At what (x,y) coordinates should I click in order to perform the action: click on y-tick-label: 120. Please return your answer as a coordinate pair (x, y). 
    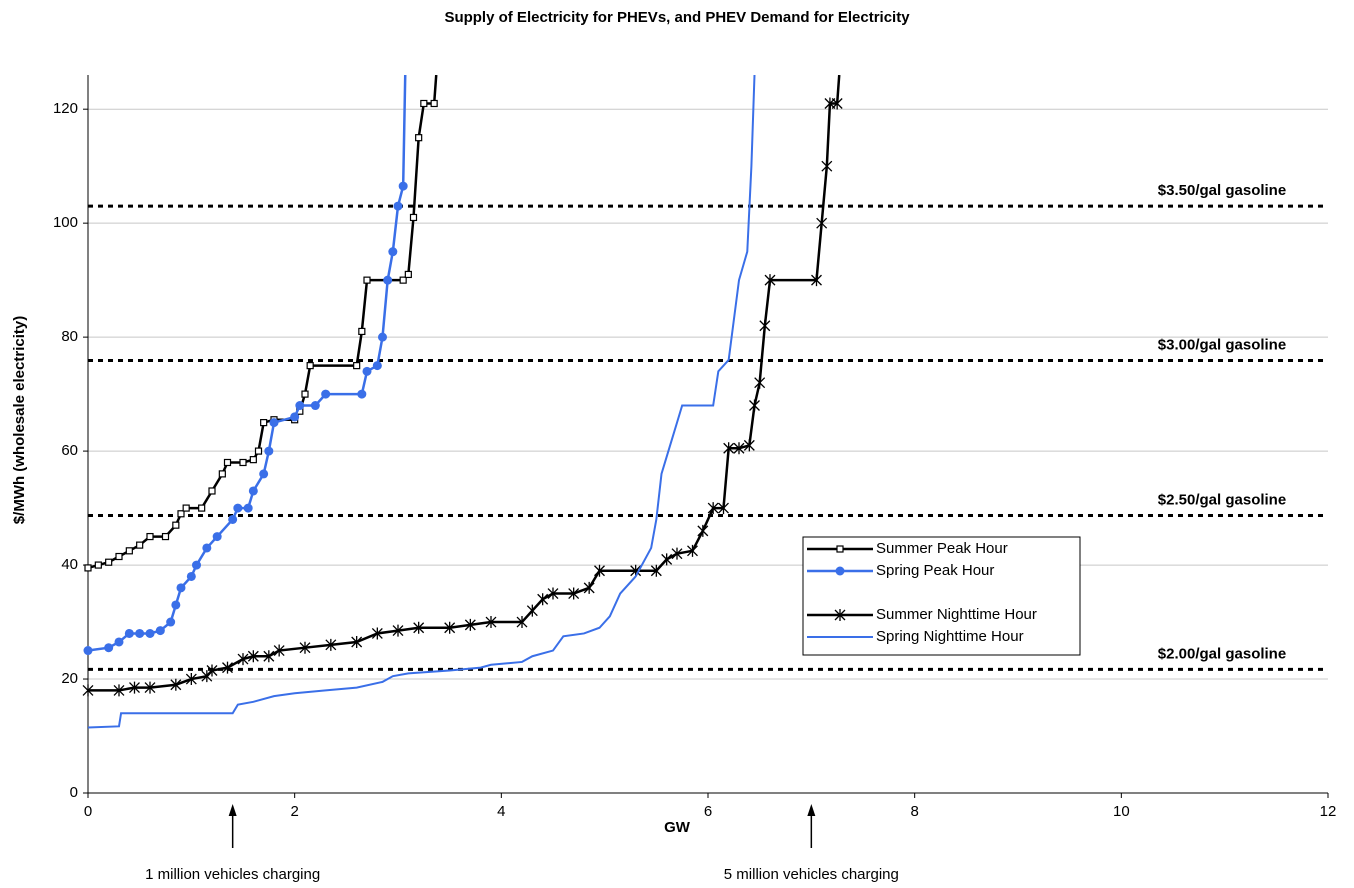
    Looking at the image, I should click on (65, 108).